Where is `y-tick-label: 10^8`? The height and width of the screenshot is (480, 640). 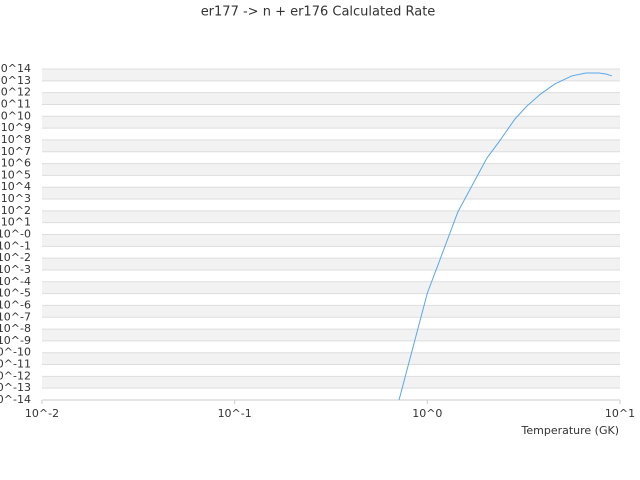 y-tick-label: 10^8 is located at coordinates (16, 139).